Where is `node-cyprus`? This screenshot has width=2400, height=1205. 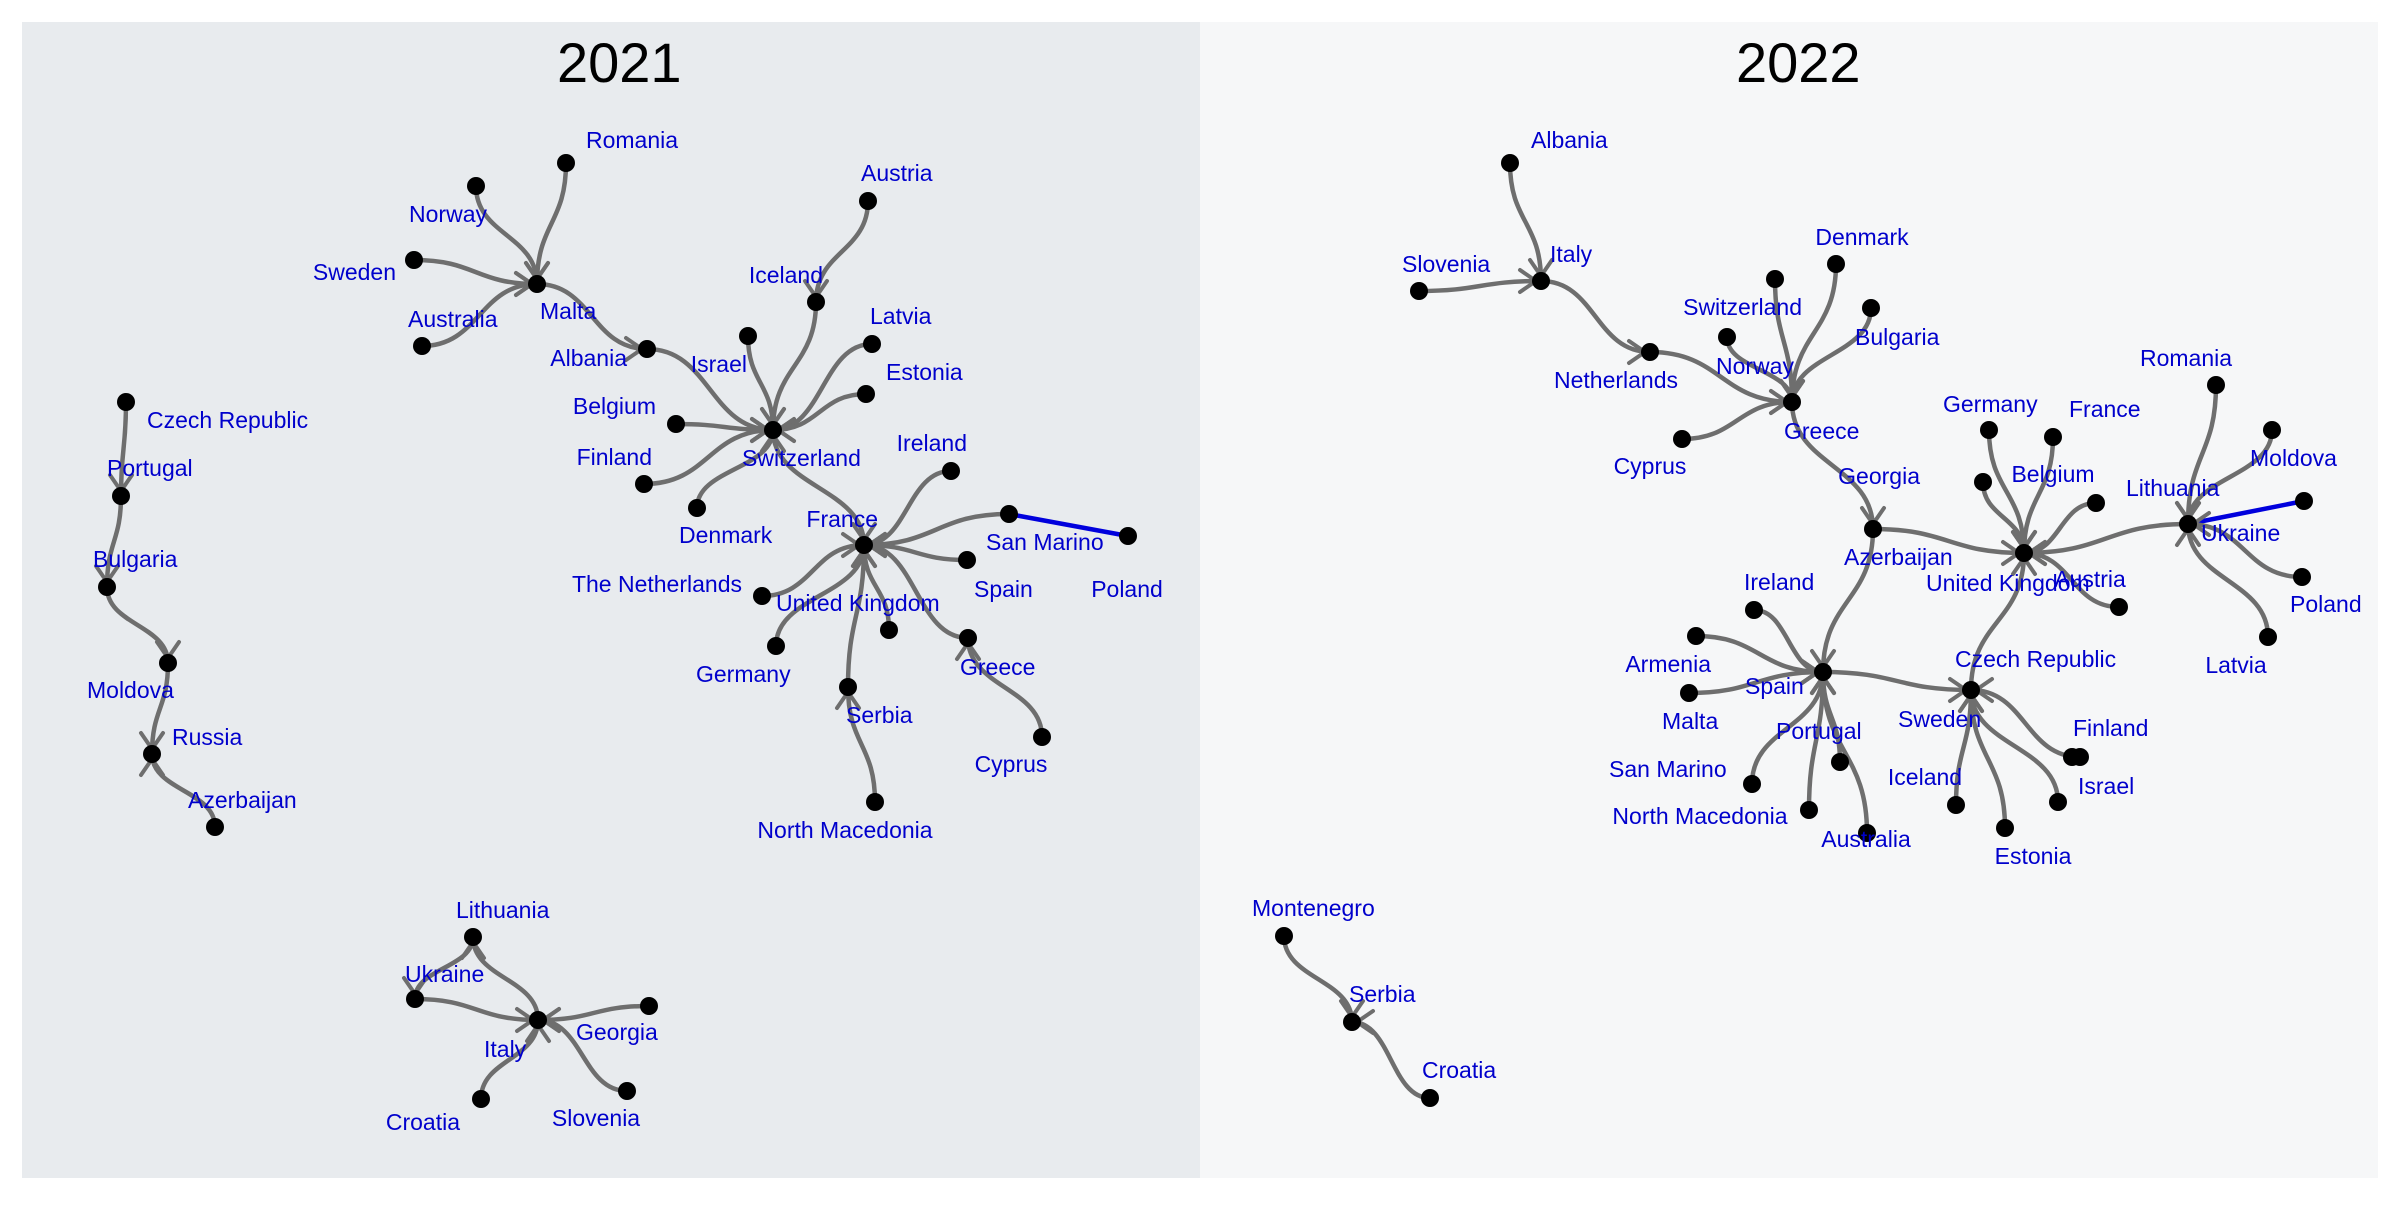 node-cyprus is located at coordinates (1682, 439).